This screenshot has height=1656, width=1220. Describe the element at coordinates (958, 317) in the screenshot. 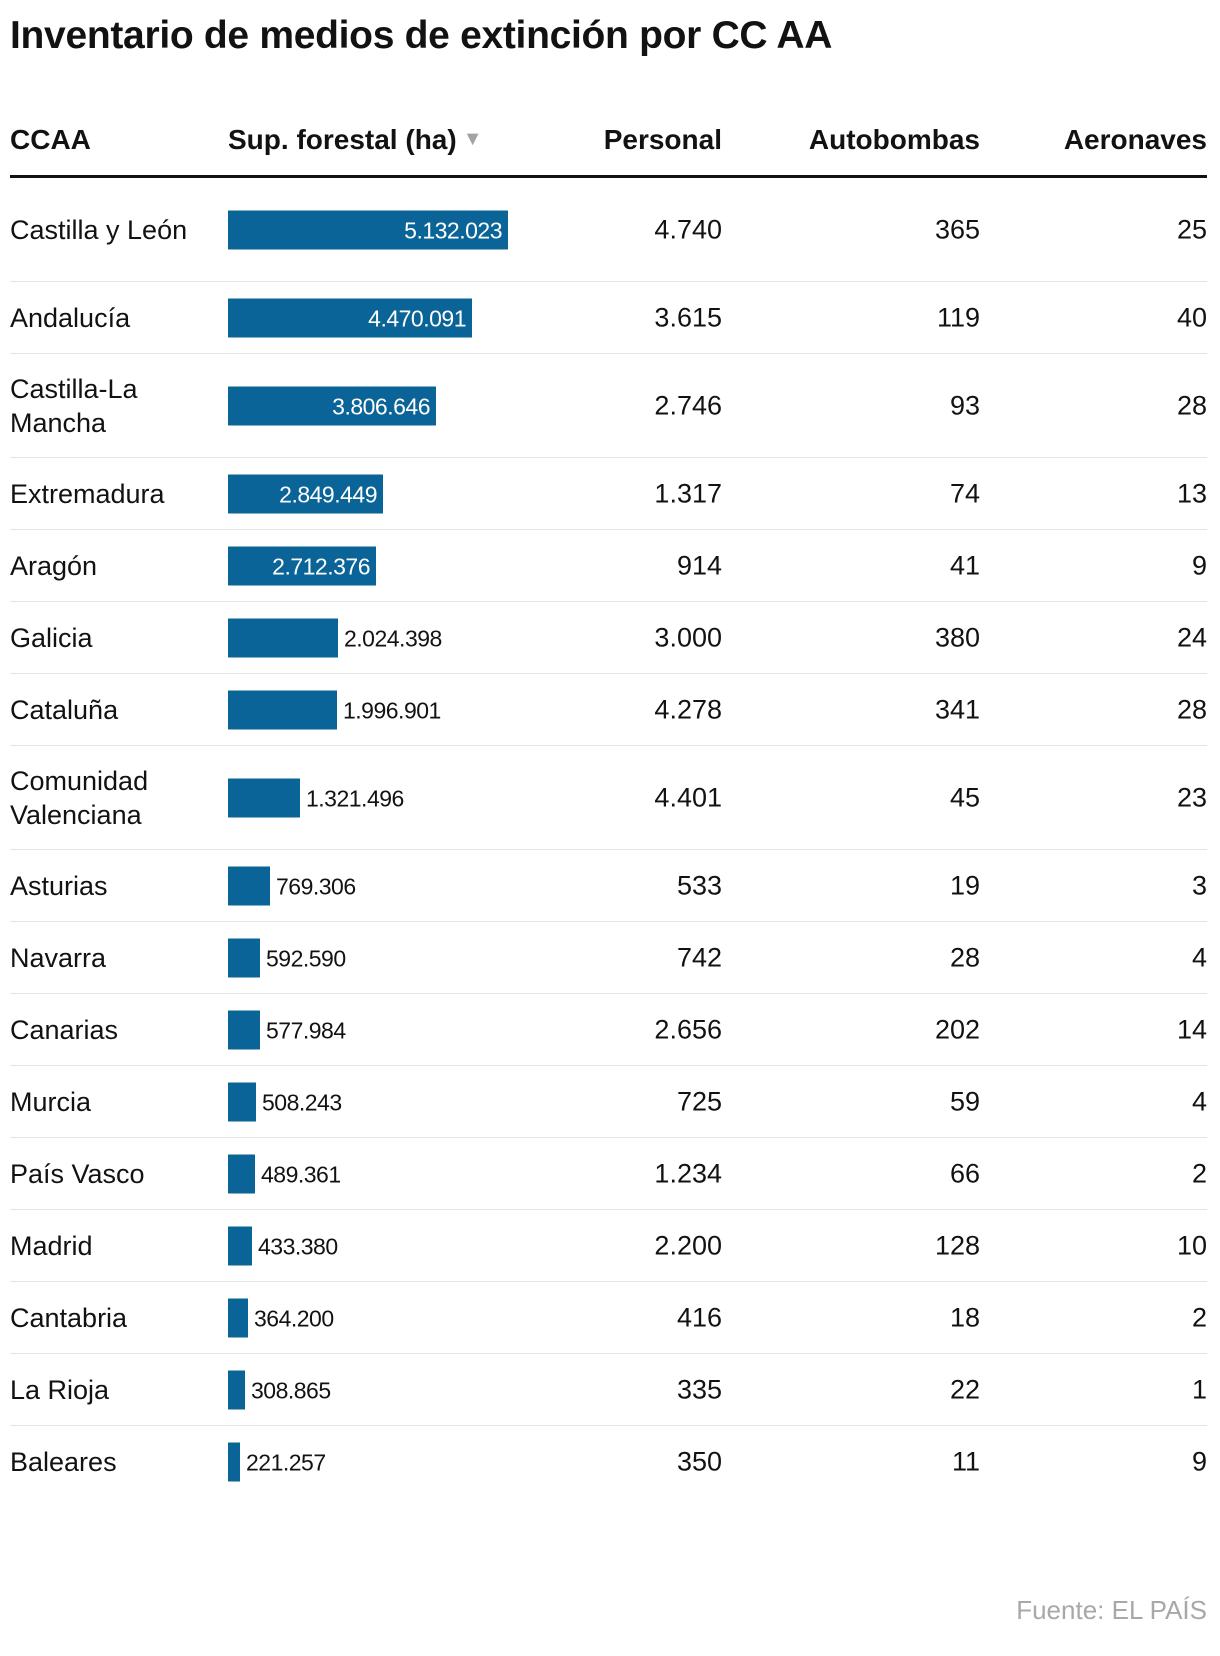

I see `cell-autobombas: 119` at that location.